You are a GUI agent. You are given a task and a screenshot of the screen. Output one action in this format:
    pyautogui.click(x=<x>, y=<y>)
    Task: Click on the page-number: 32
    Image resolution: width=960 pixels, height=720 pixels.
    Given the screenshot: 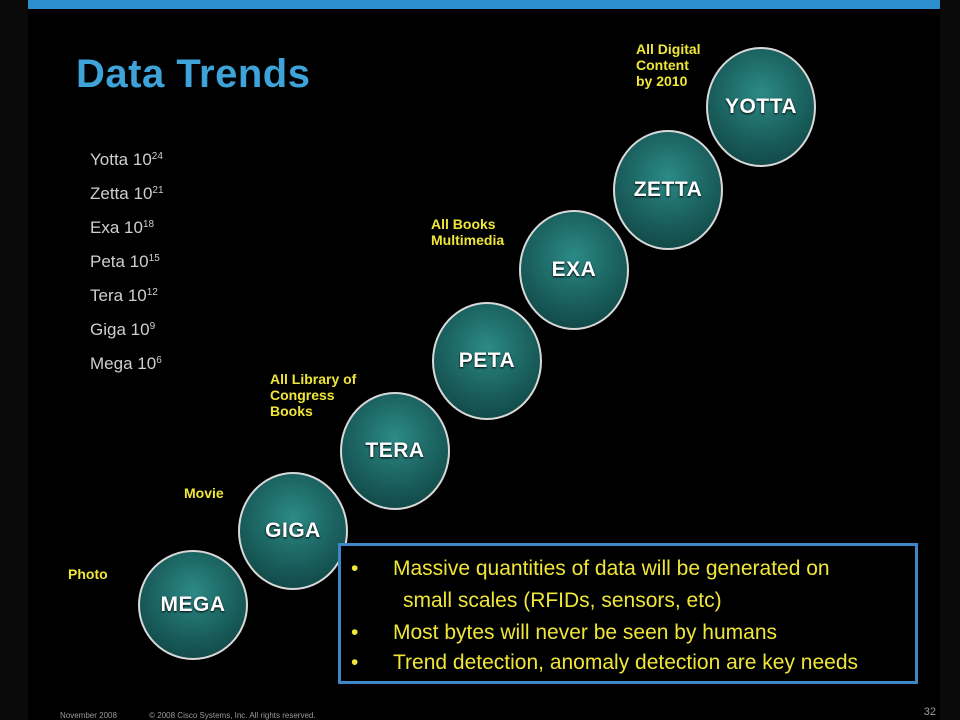 What is the action you would take?
    pyautogui.click(x=929, y=712)
    